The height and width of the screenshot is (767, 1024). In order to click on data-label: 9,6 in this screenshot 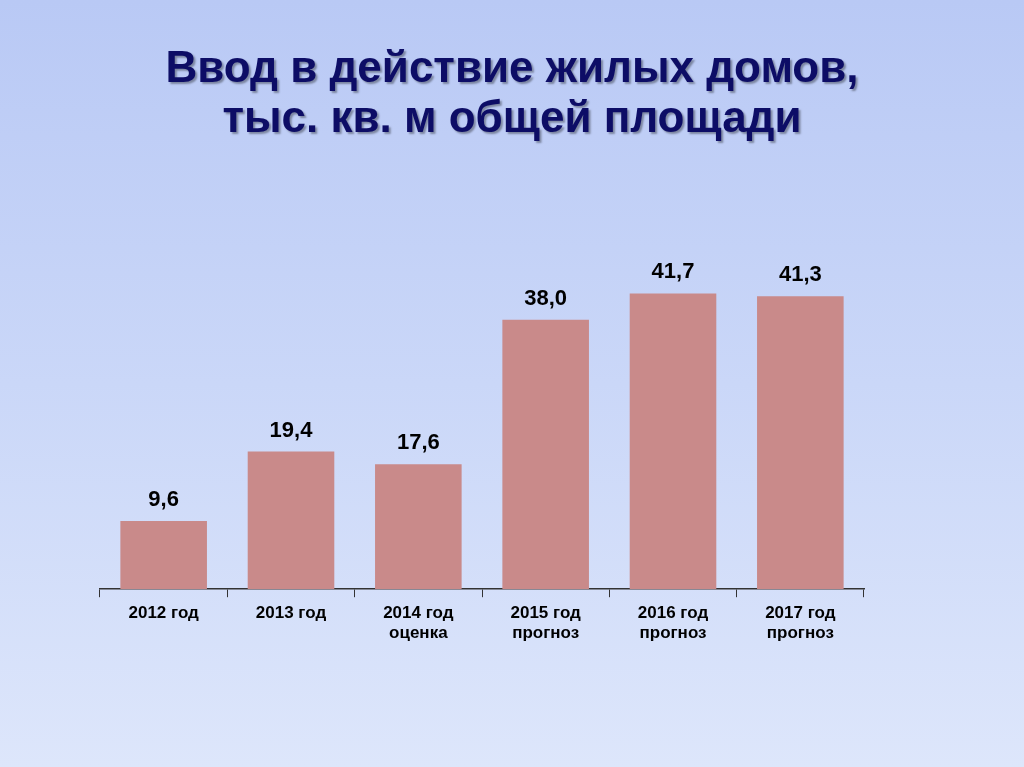, I will do `click(163, 499)`.